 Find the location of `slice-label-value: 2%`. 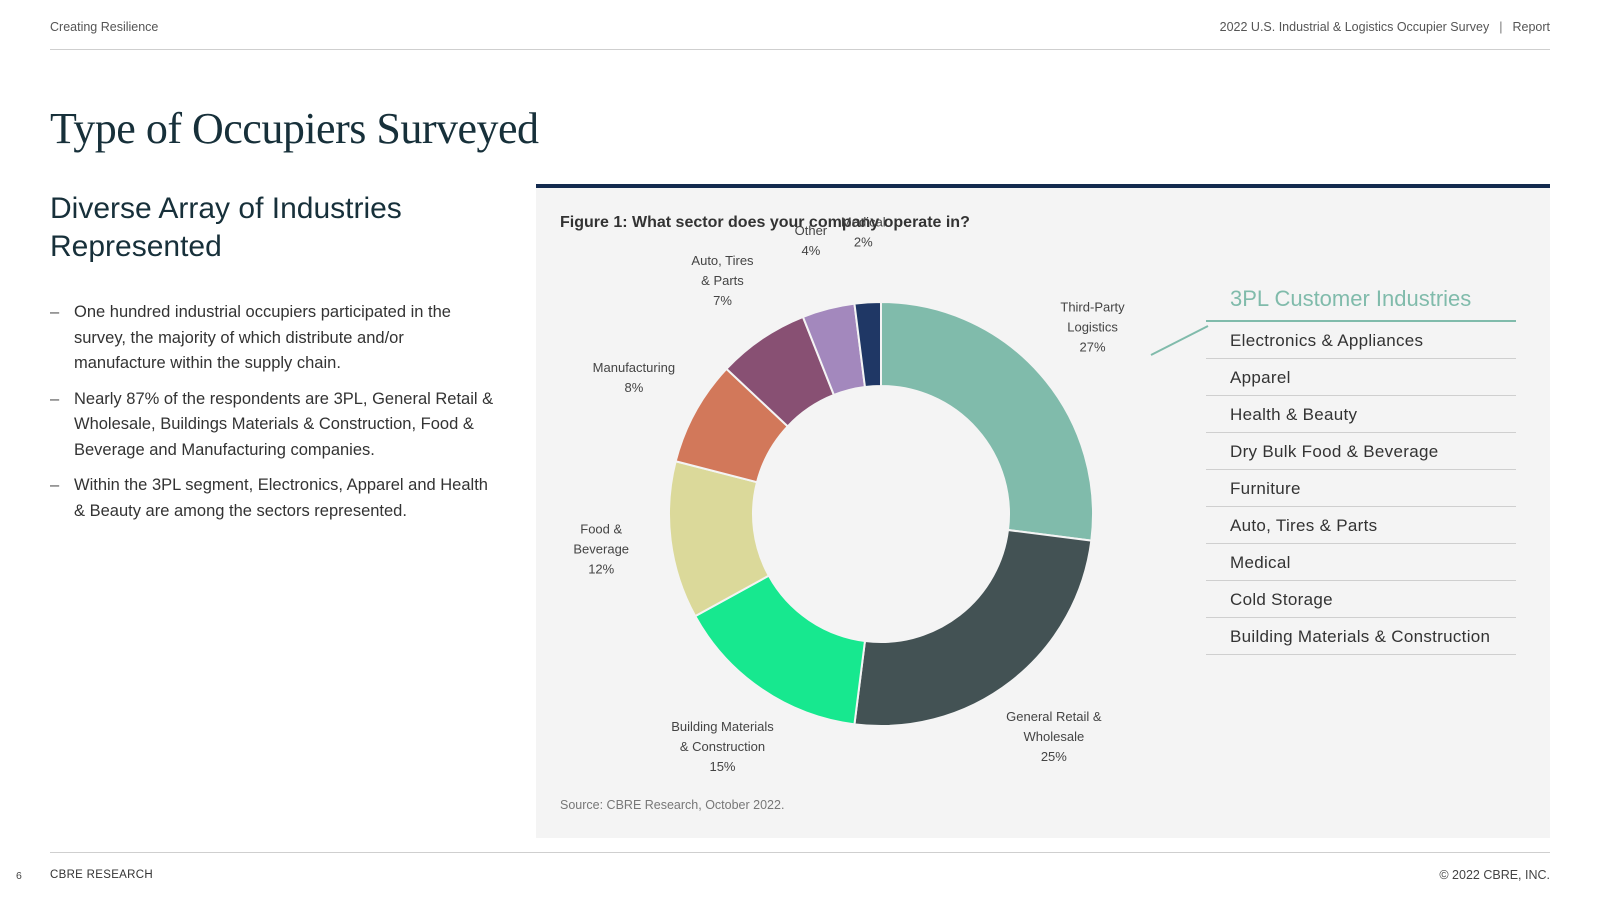

slice-label-value: 2% is located at coordinates (863, 242).